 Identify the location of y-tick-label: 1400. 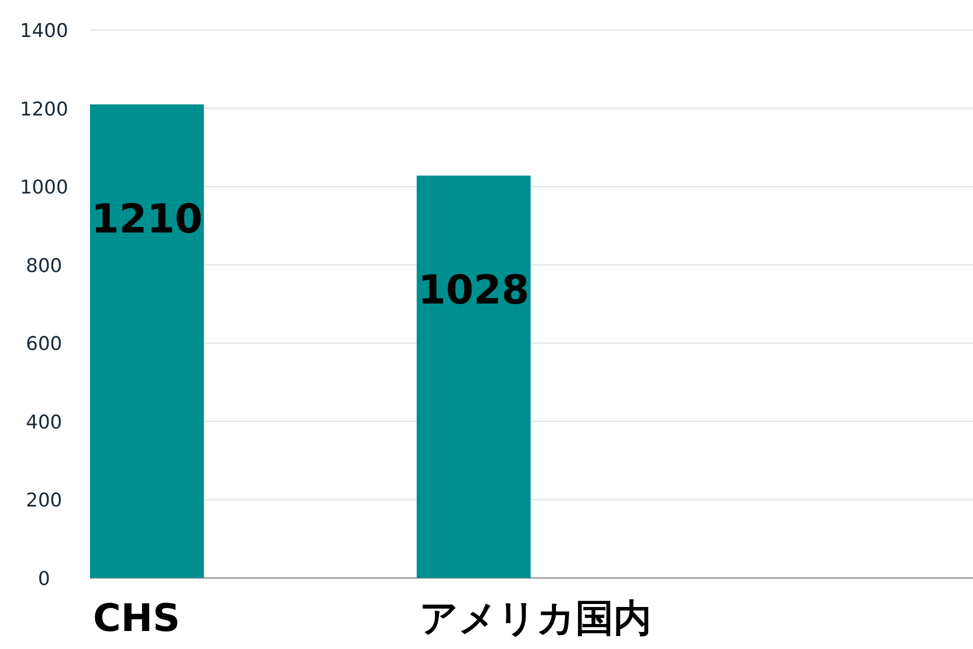
(44, 31).